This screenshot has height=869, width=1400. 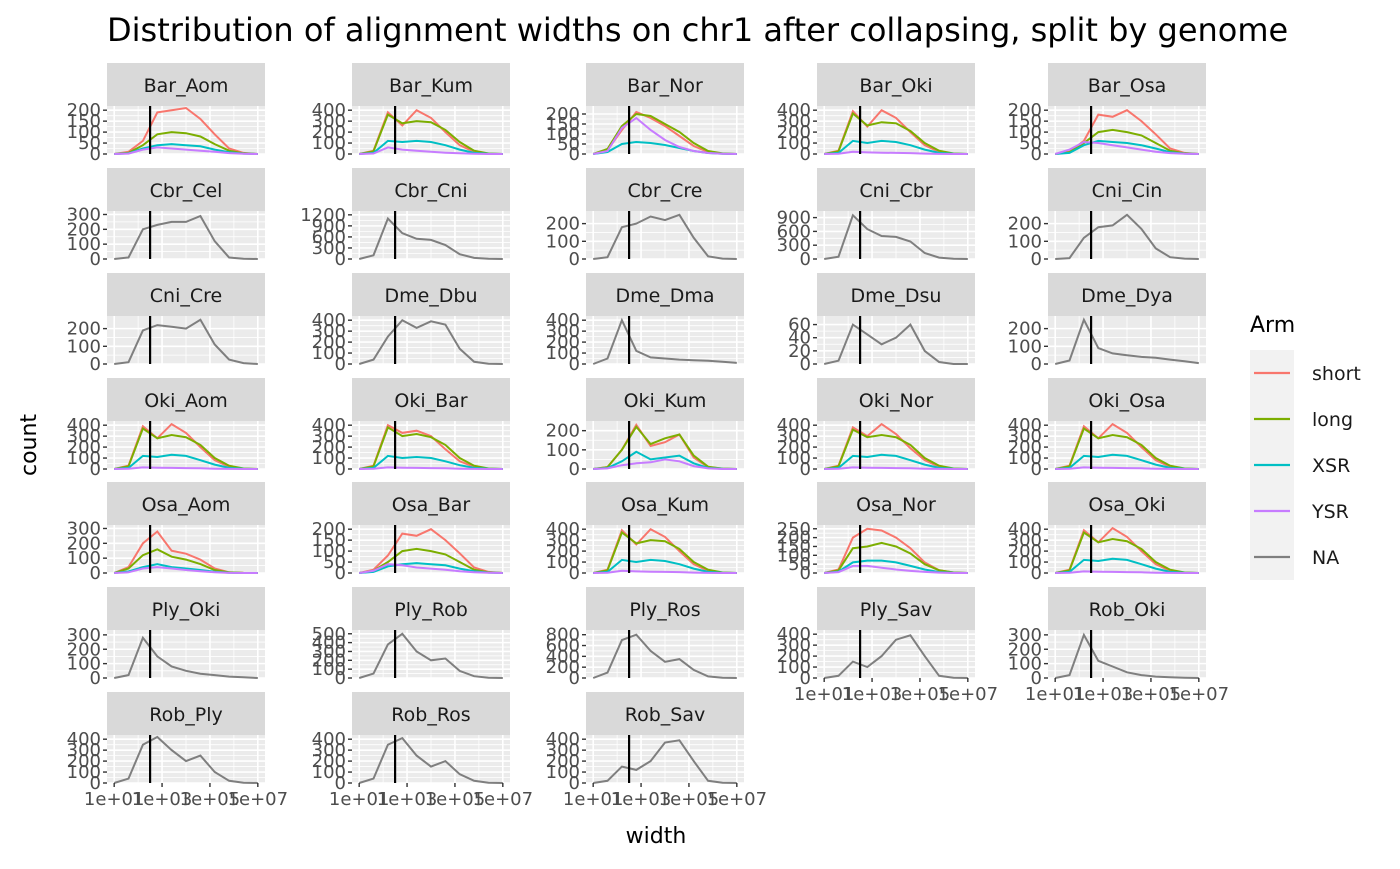 What do you see at coordinates (186, 401) in the screenshot?
I see `facet-label: Oki_Aom` at bounding box center [186, 401].